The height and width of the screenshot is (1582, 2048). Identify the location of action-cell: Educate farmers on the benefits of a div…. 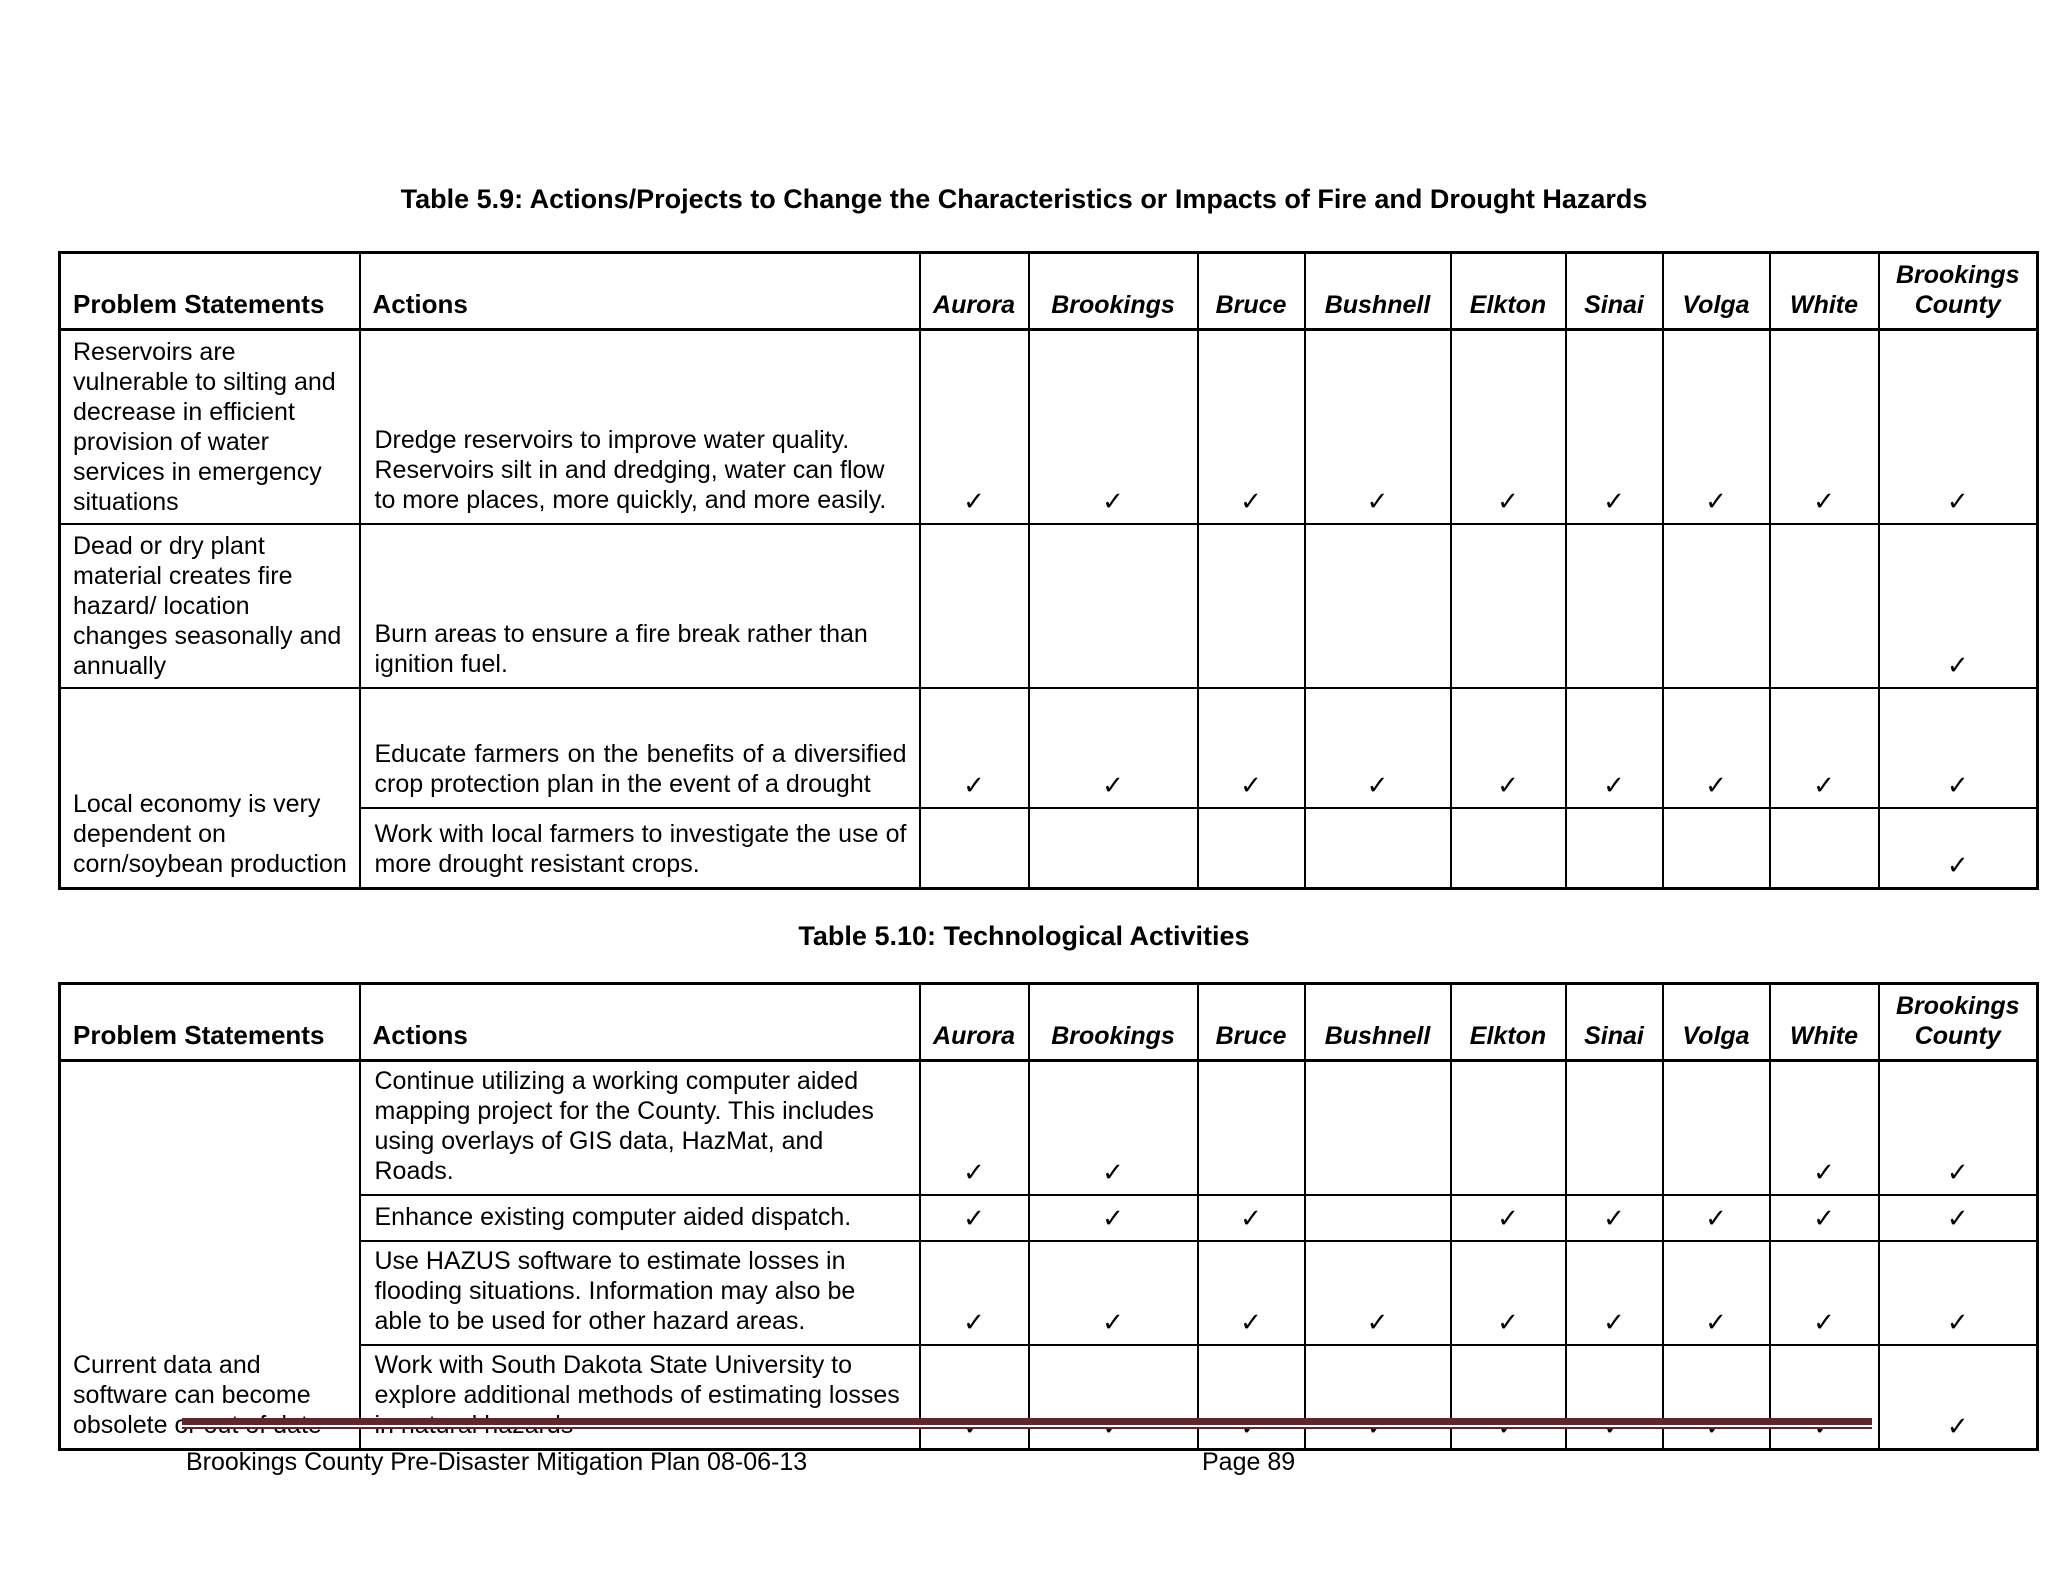
(639, 748).